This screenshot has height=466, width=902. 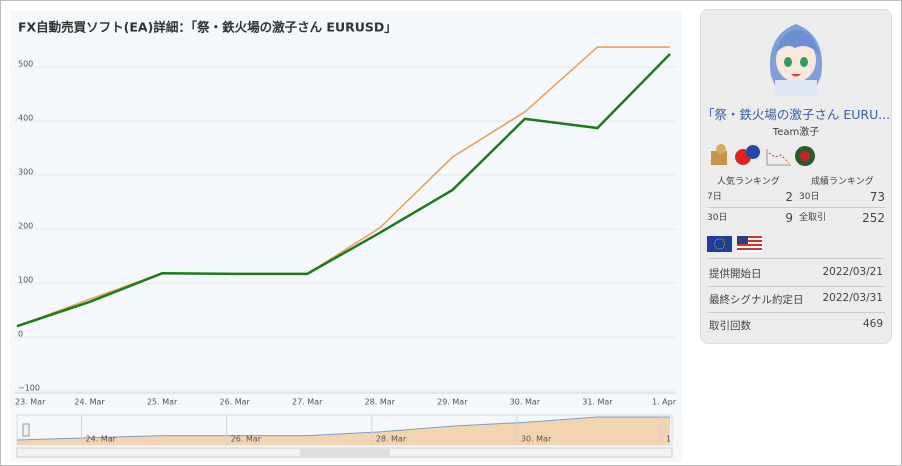 I want to click on performance-label: 成績ランキング, so click(x=842, y=182).